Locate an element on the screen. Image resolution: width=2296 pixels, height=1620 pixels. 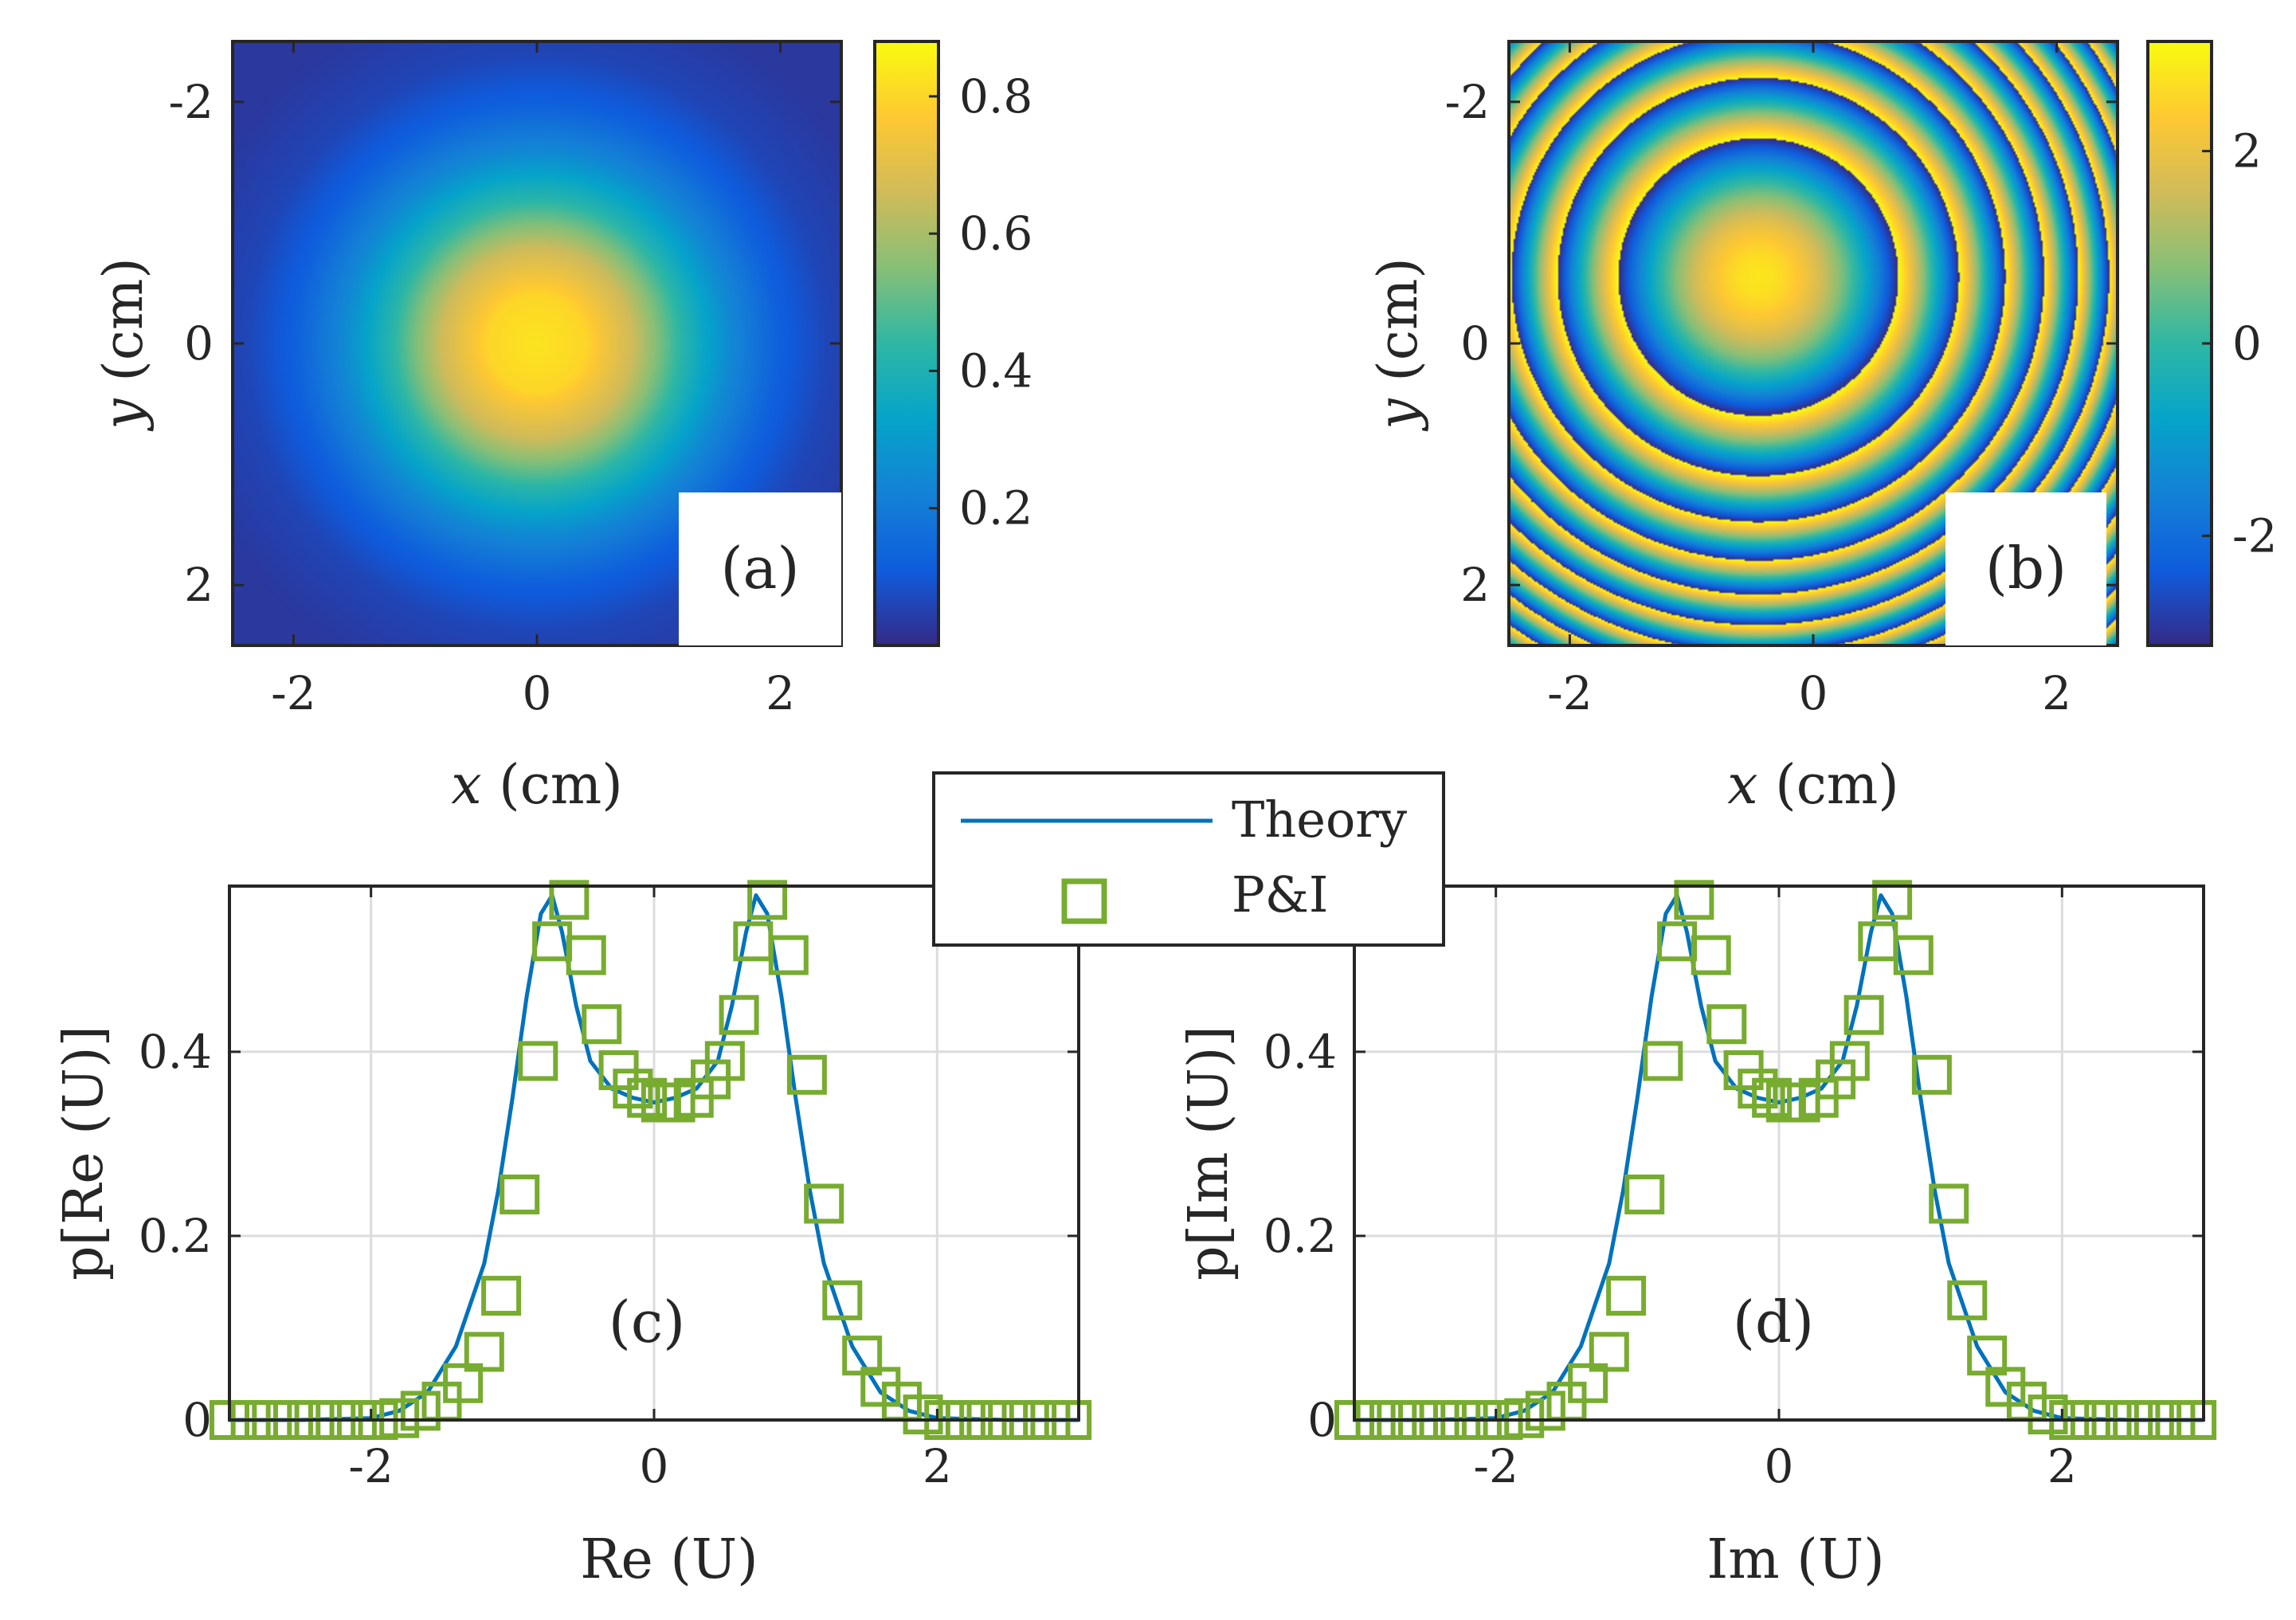
axes-d-xtick-label: -2 is located at coordinates (1496, 1466).